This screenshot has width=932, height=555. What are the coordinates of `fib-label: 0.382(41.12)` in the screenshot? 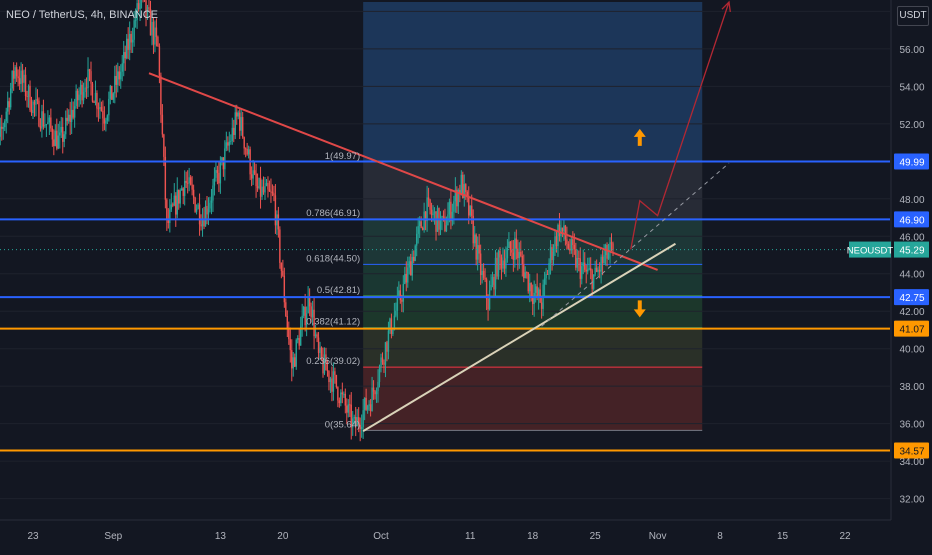 It's located at (333, 322).